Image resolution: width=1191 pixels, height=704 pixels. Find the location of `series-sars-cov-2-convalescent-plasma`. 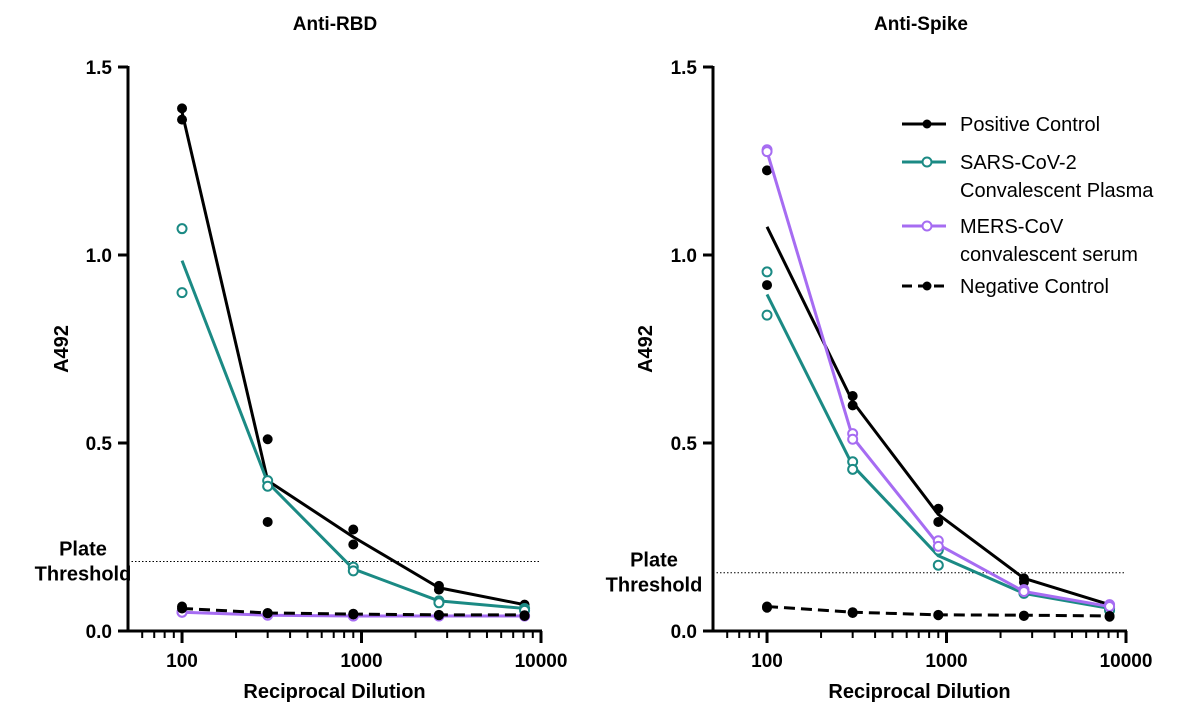

series-sars-cov-2-convalescent-plasma is located at coordinates (938, 441).